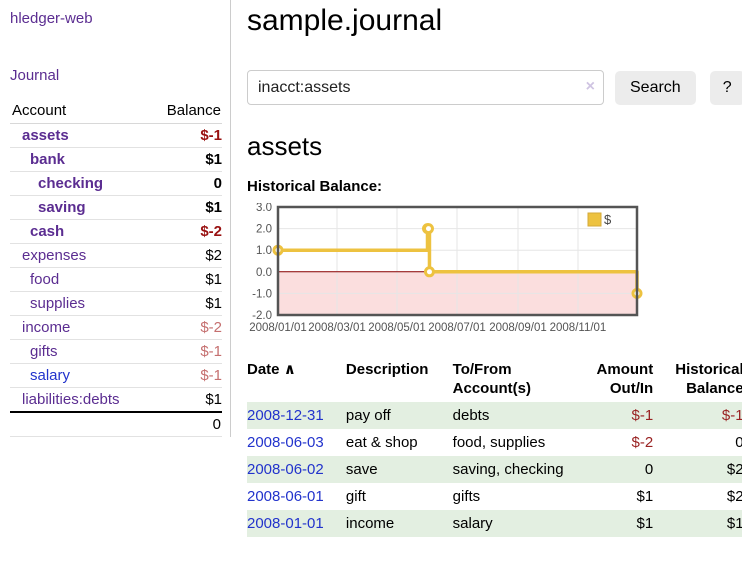  I want to click on register-amount-cell: $-2, so click(642, 442).